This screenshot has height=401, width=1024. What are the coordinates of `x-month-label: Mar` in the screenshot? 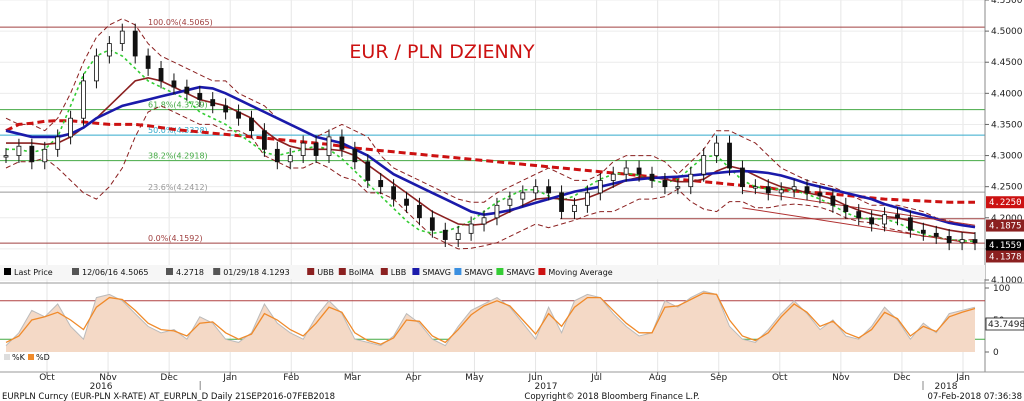 It's located at (352, 378).